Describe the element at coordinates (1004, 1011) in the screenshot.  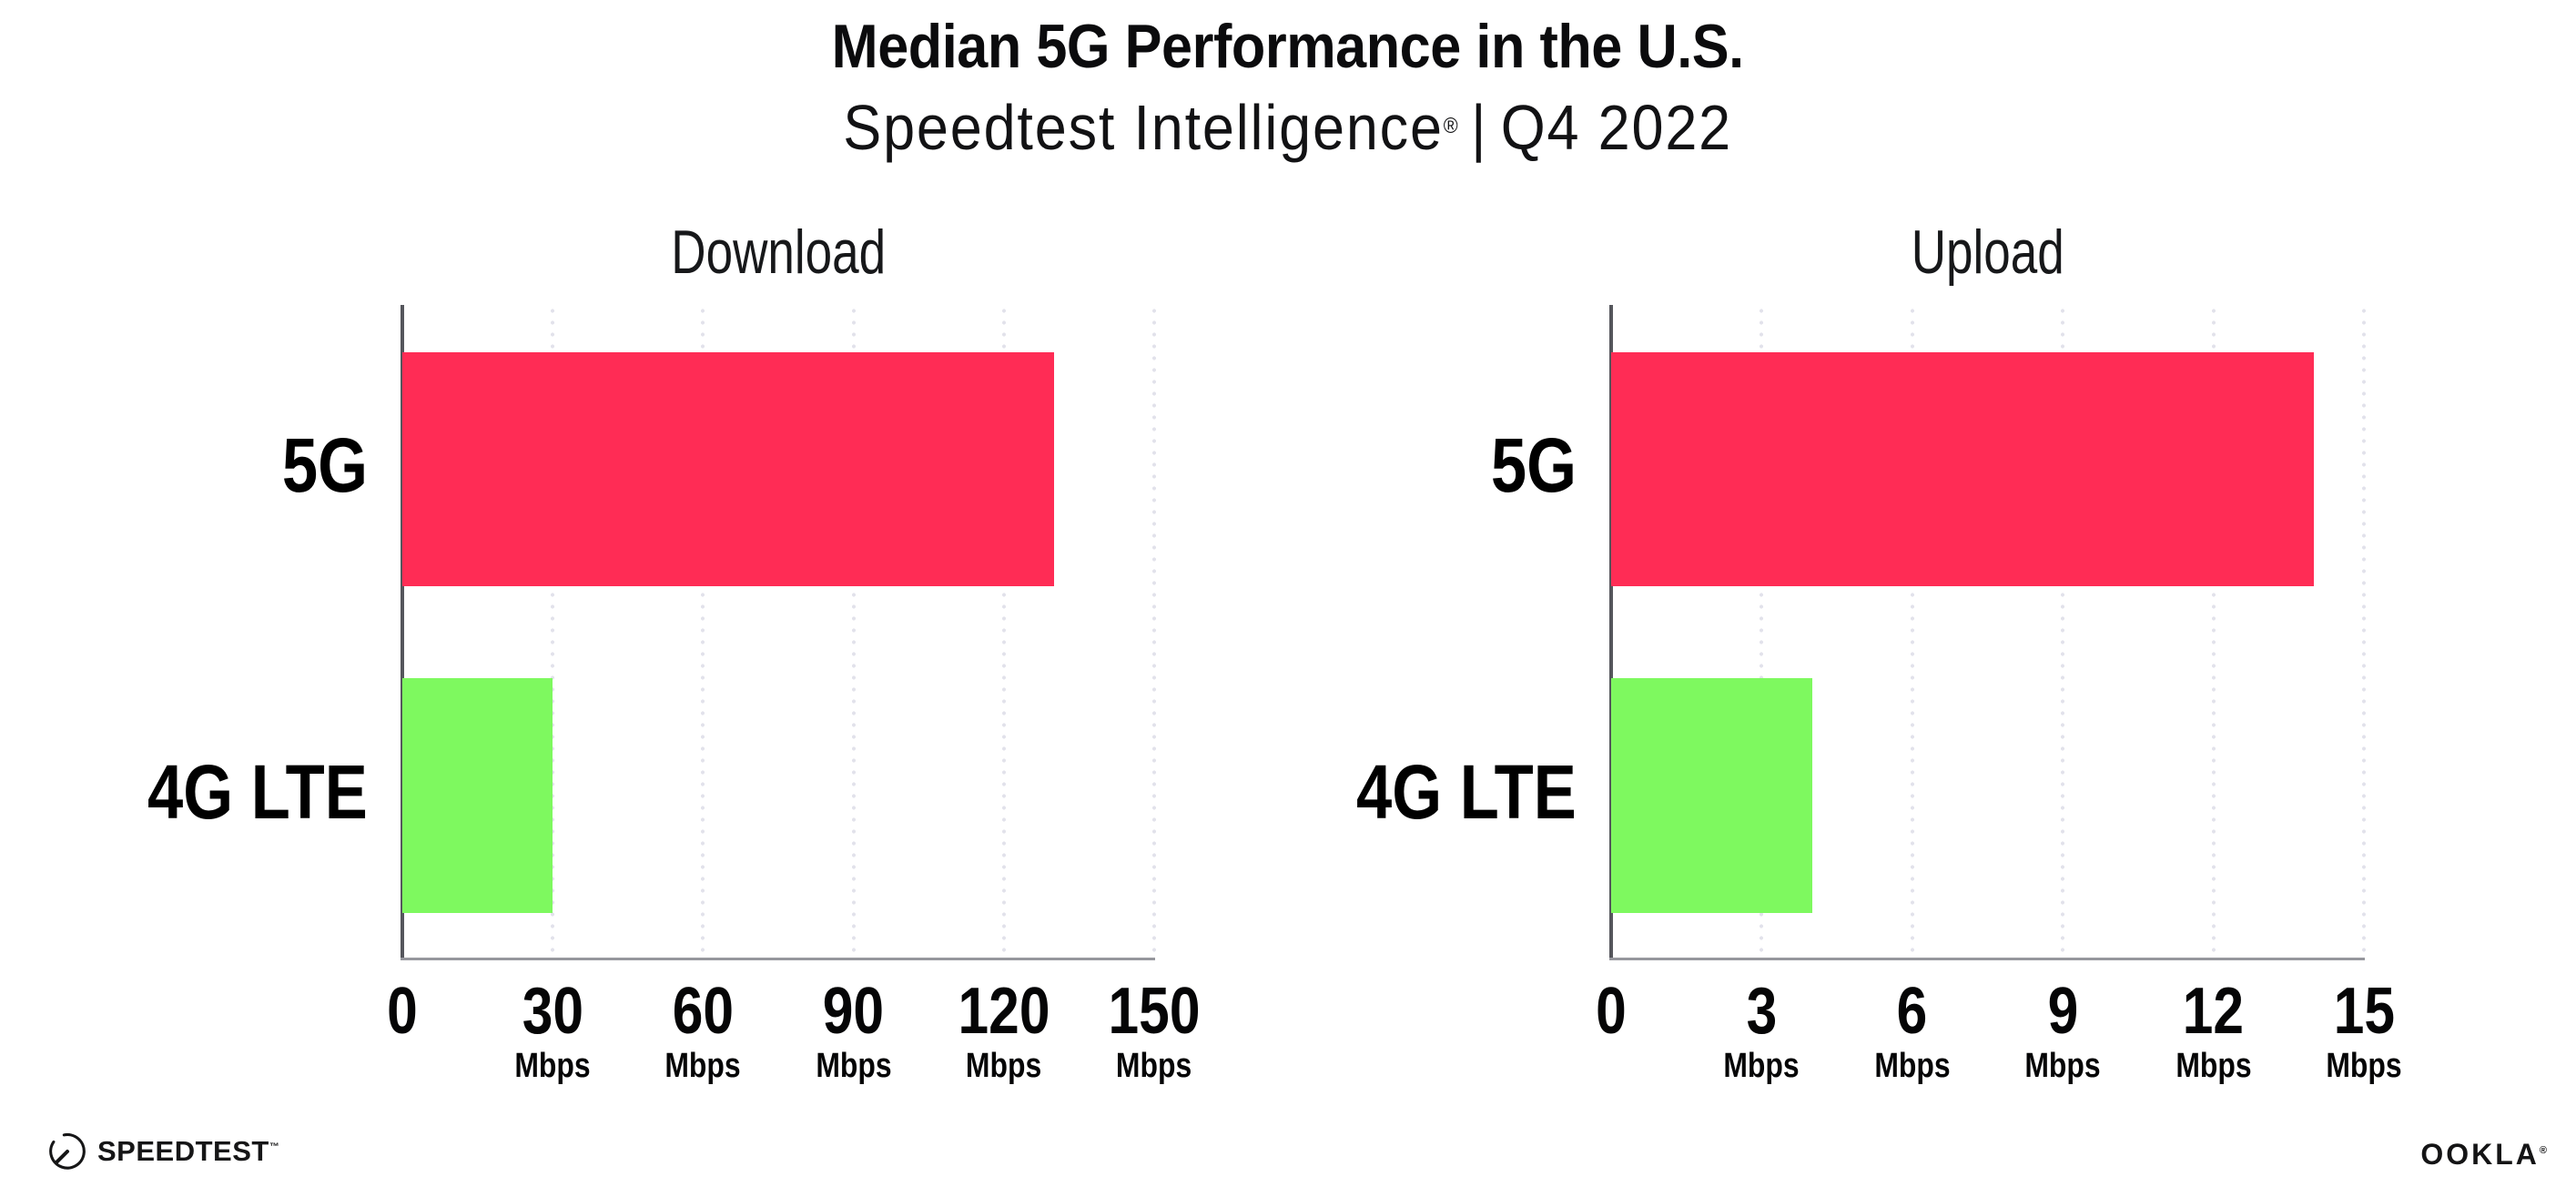
I see `x-tick-value: 120` at that location.